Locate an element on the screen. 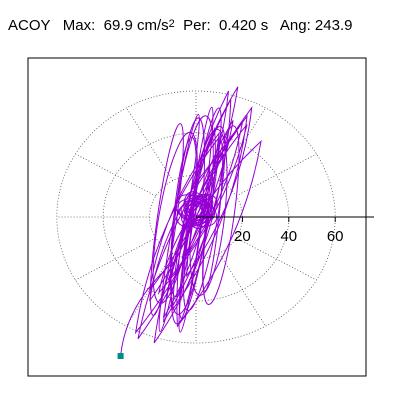 This screenshot has width=400, height=400. radial-axis: 20 40 60 is located at coordinates (285, 230).